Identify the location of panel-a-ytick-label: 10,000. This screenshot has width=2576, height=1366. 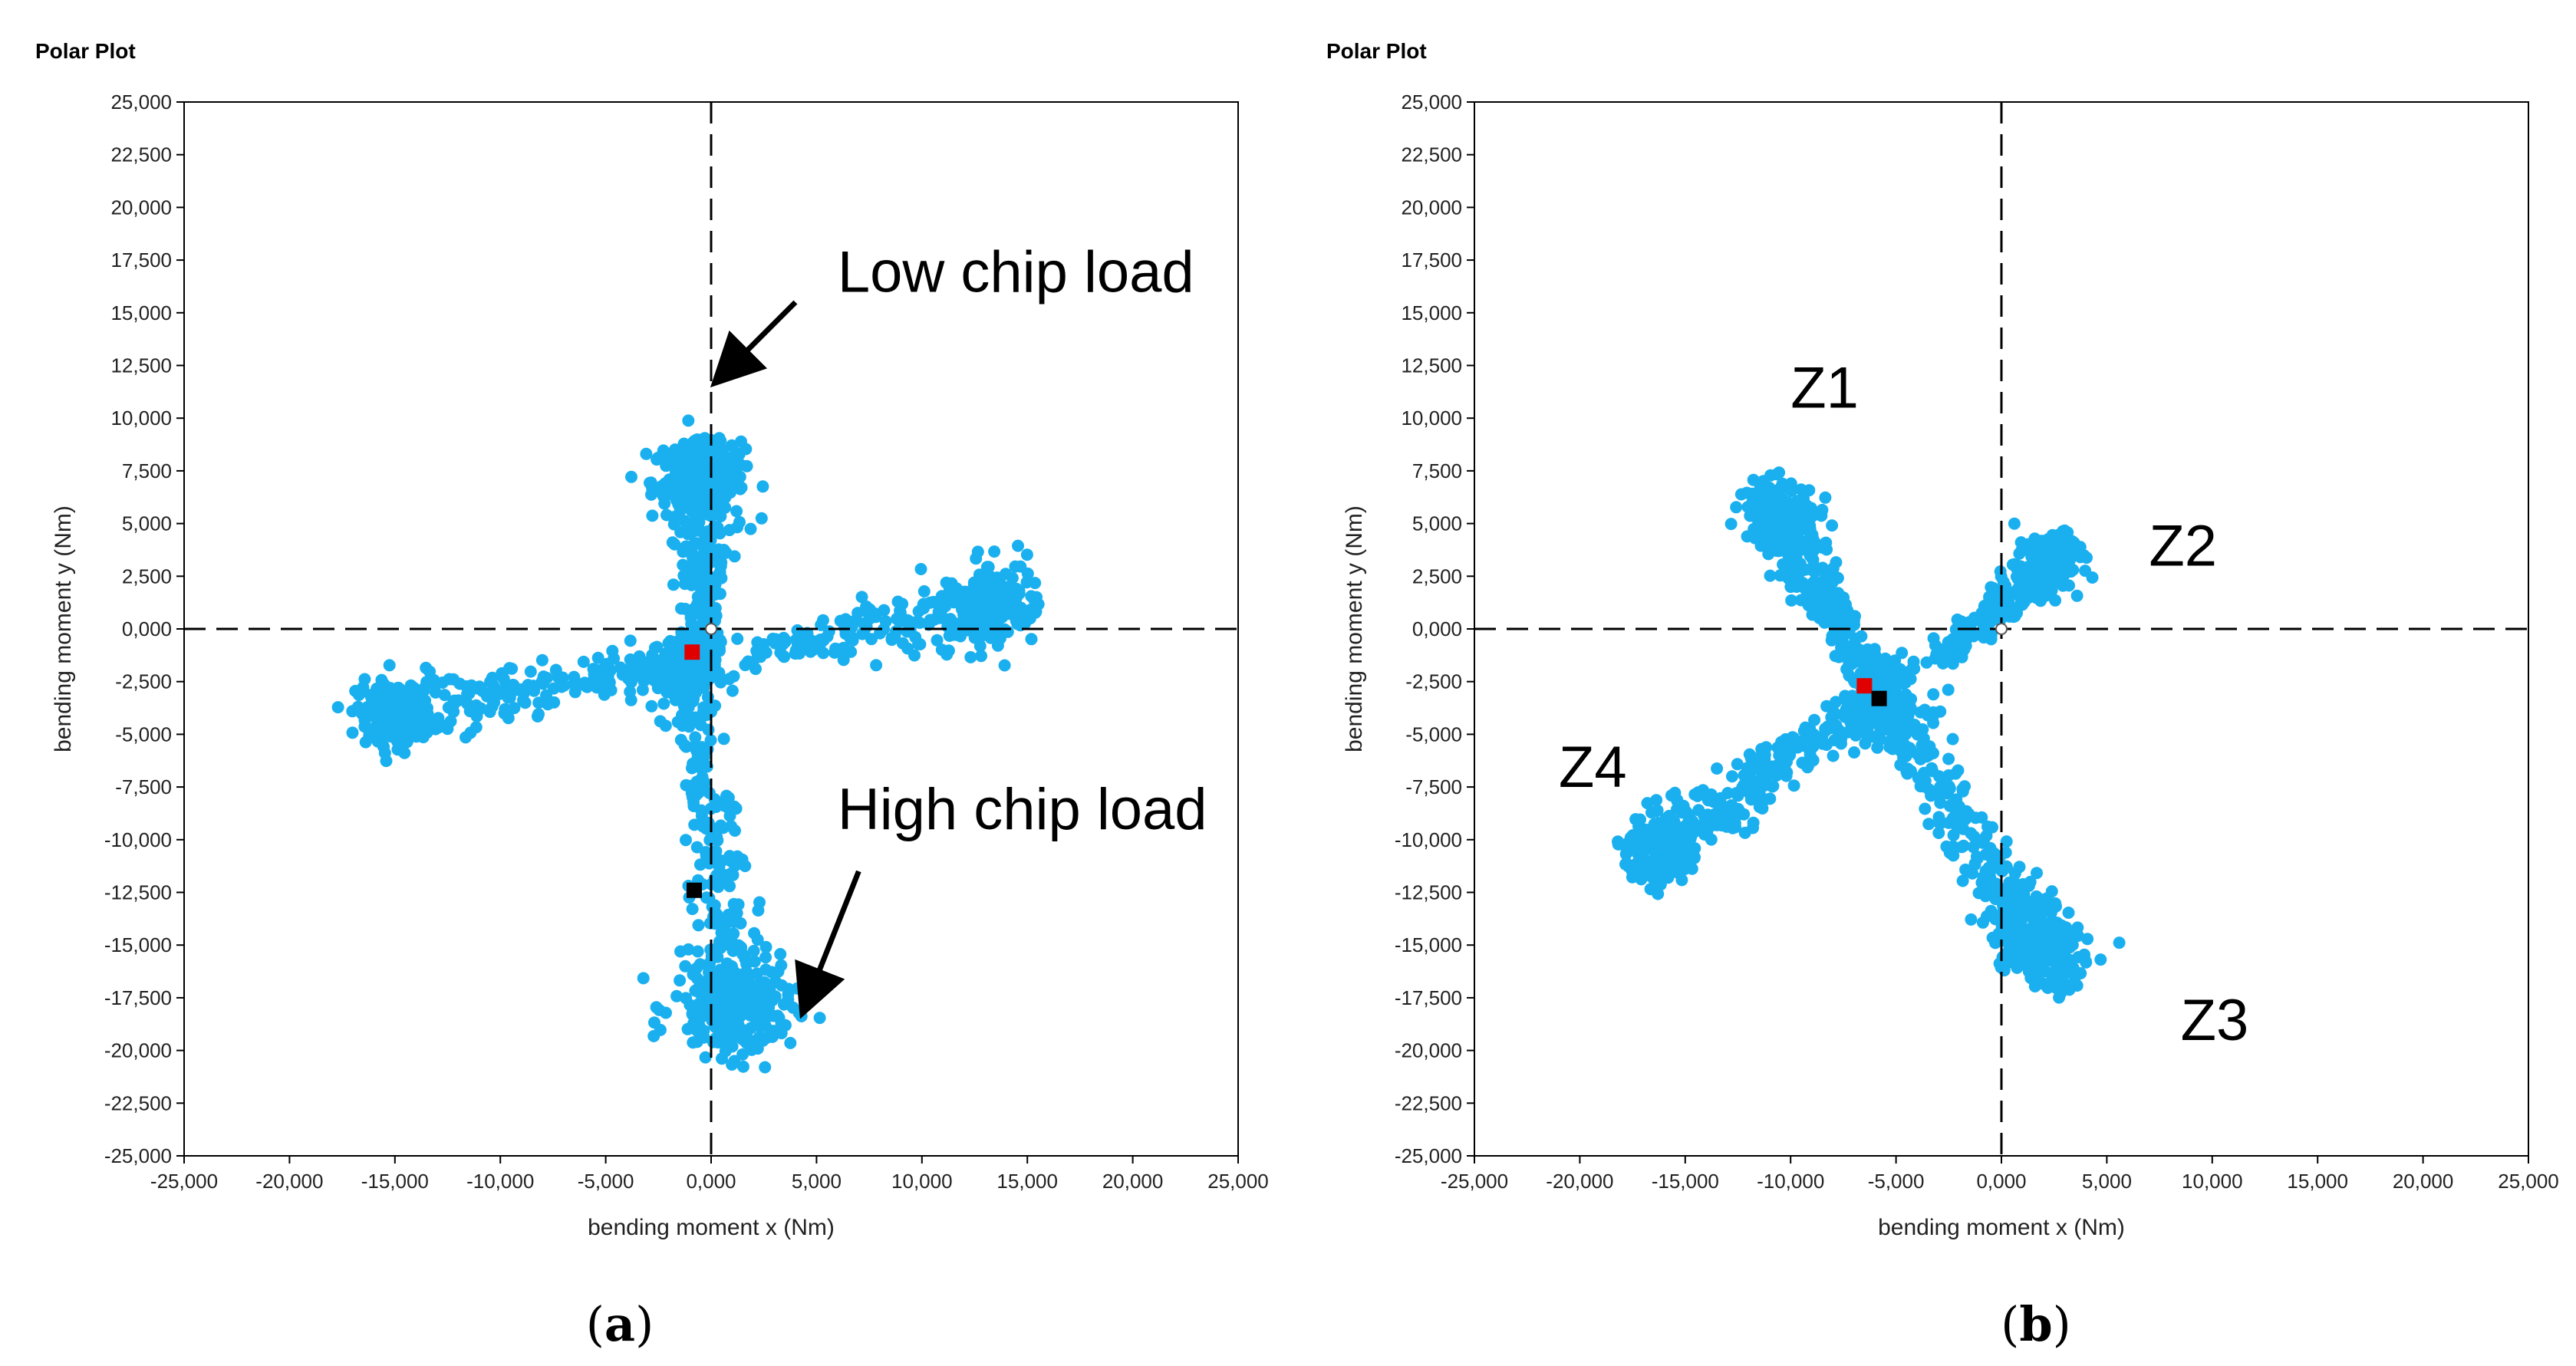
(141, 419).